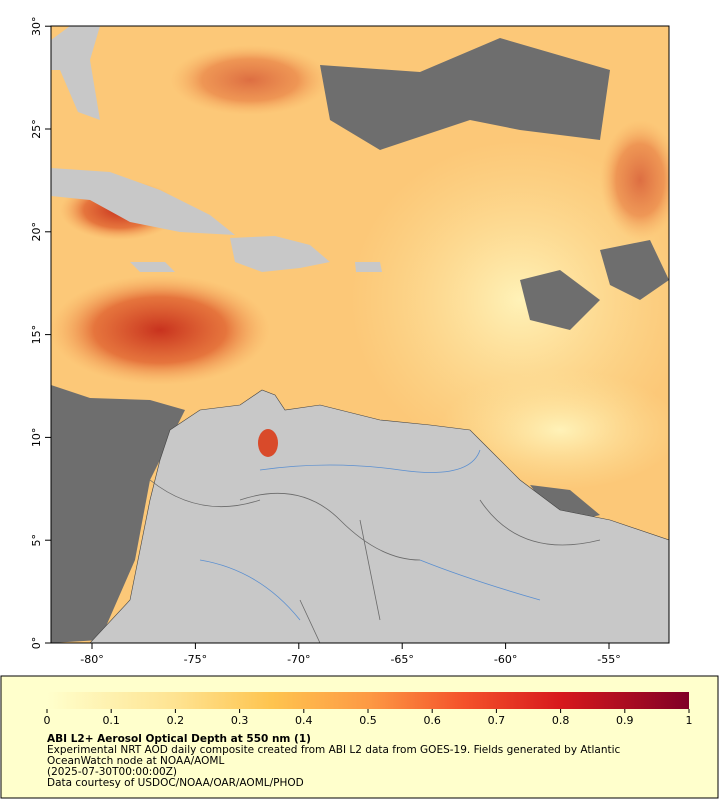 The image size is (720, 804). I want to click on lon-label: -70°, so click(298, 659).